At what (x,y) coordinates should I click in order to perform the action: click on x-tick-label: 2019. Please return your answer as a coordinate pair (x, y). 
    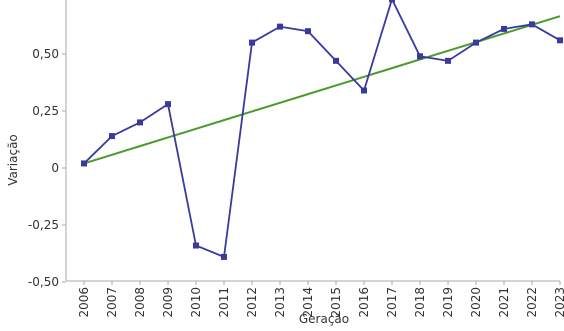
    Looking at the image, I should click on (448, 302).